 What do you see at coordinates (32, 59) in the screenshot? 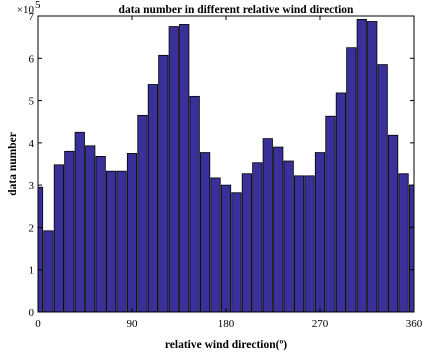
I see `y-tick-label: 6` at bounding box center [32, 59].